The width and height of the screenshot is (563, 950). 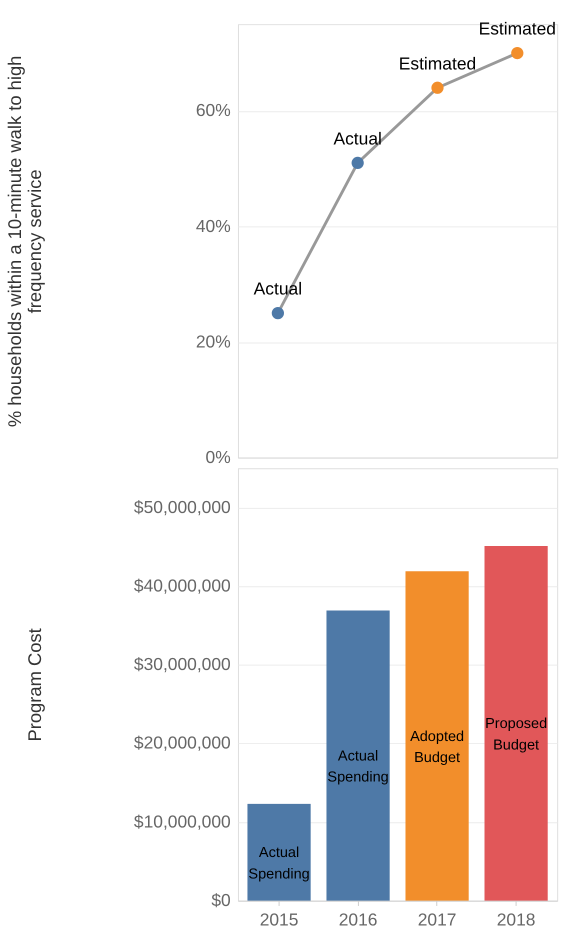 What do you see at coordinates (182, 821) in the screenshot?
I see `y-tick-label: $10,000,000` at bounding box center [182, 821].